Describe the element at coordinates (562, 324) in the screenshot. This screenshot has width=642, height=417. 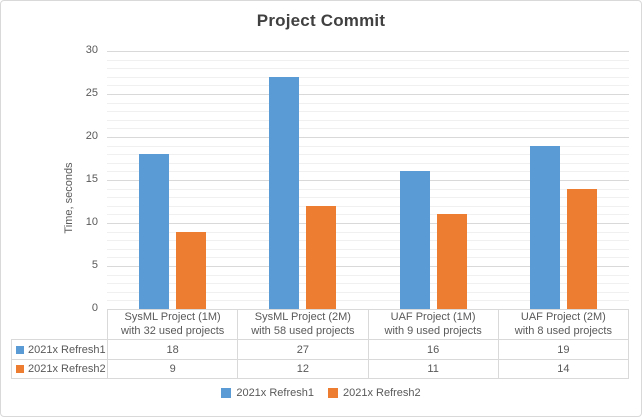
I see `table-header-cell: UAF Project (2M) with 8 used projects` at that location.